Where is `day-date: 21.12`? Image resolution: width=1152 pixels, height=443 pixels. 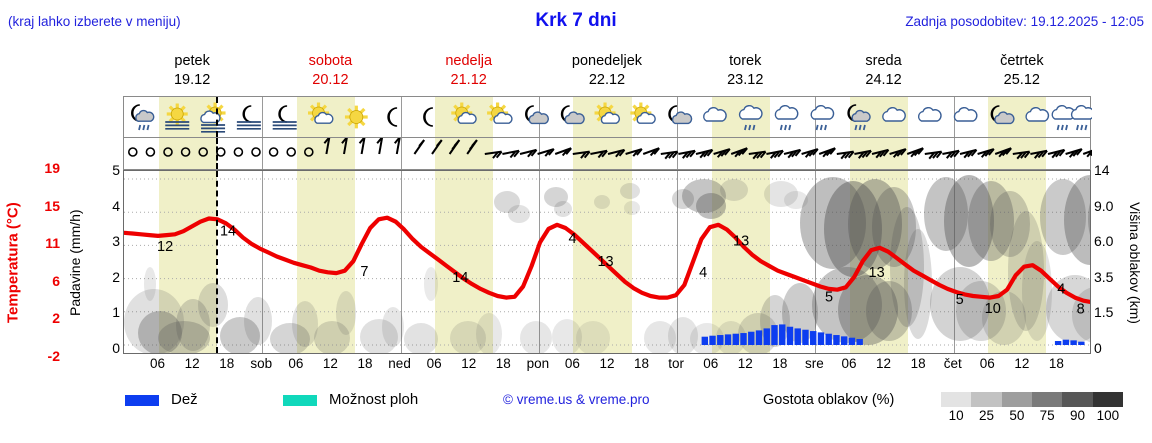 day-date: 21.12 is located at coordinates (468, 80).